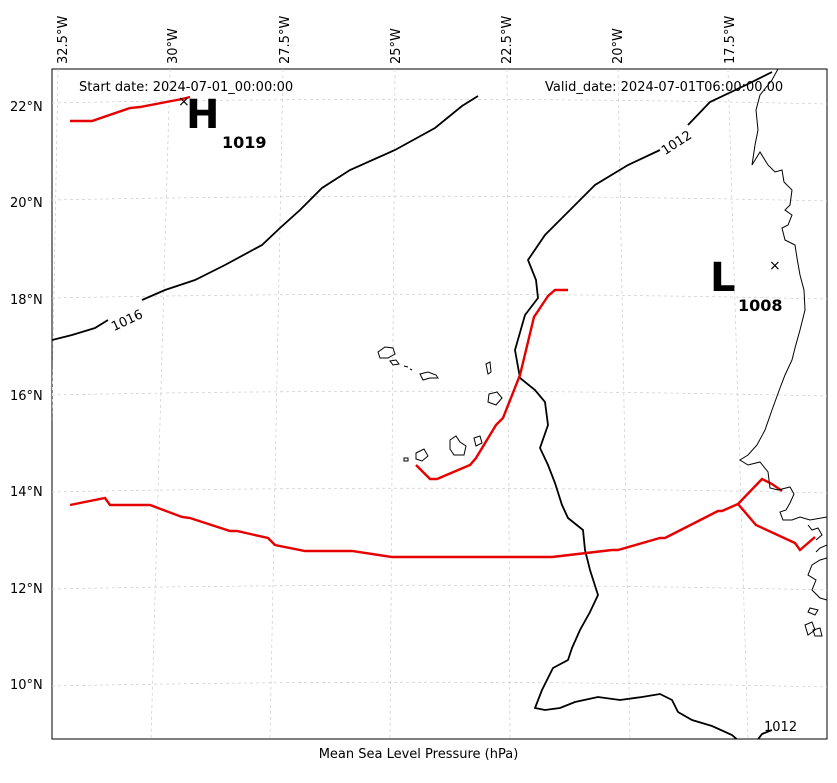 The width and height of the screenshot is (837, 783). Describe the element at coordinates (780, 727) in the screenshot. I see `contour-label-1012-bottom: 1012` at that location.